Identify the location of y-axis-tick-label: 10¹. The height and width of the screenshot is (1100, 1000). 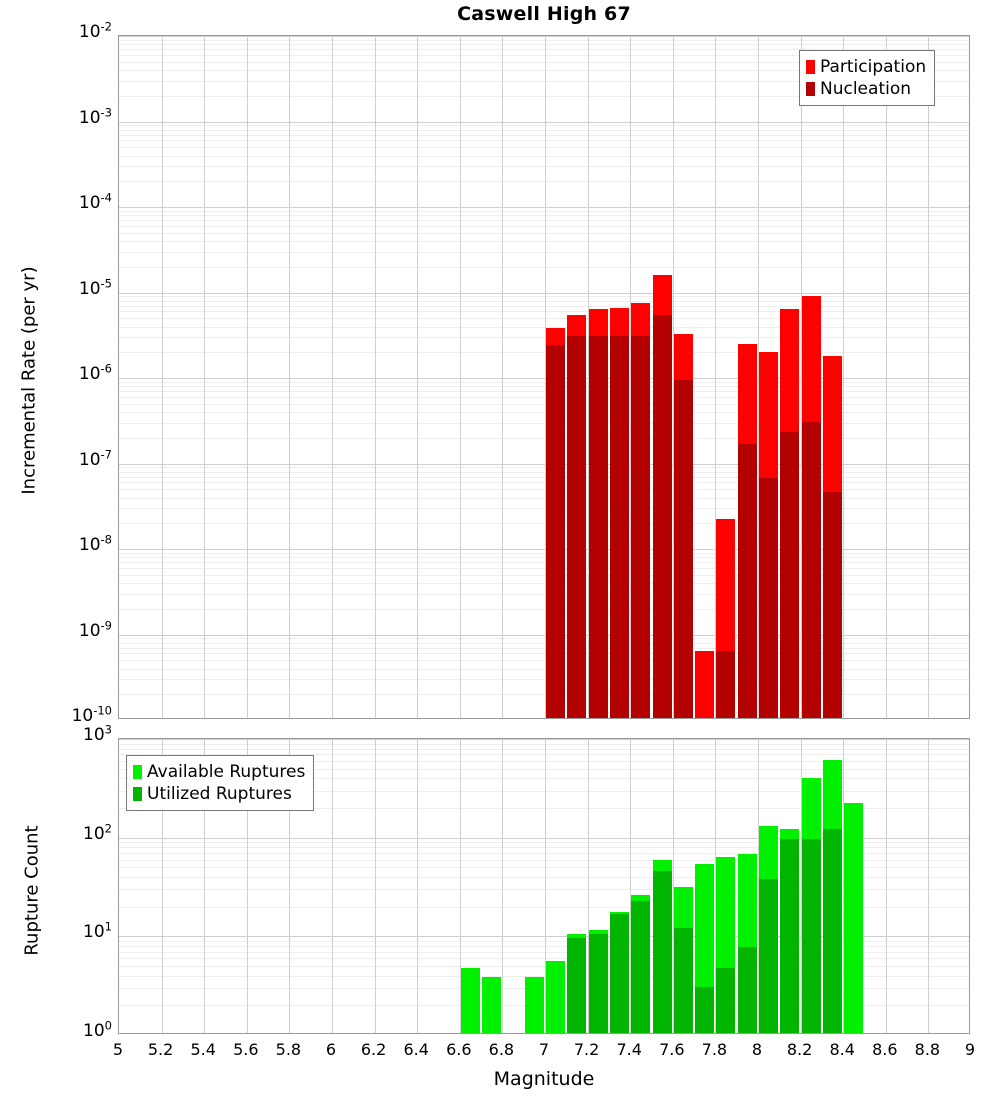
(97, 931).